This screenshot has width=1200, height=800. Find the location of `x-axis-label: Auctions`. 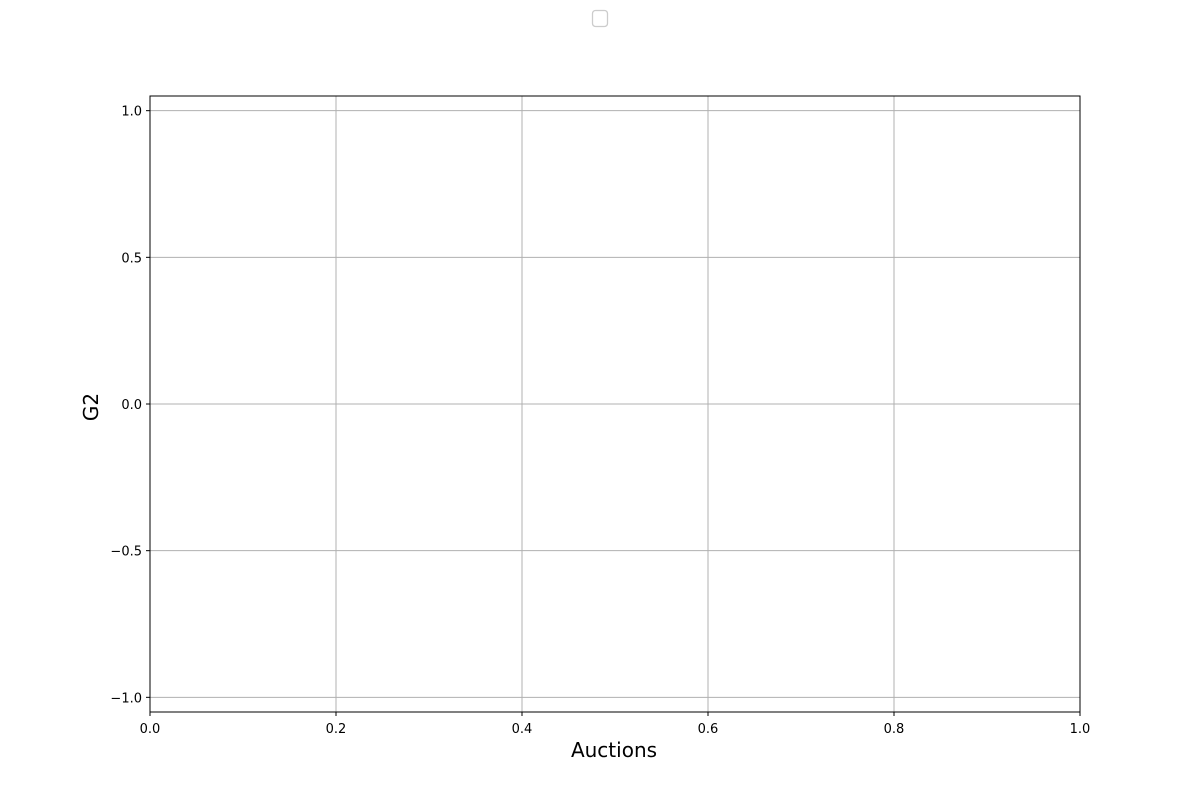

x-axis-label: Auctions is located at coordinates (614, 750).